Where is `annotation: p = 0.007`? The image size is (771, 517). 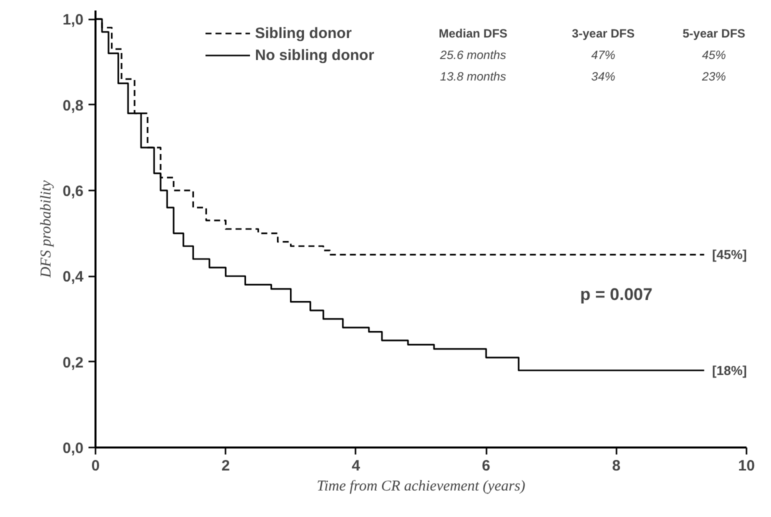
annotation: p = 0.007 is located at coordinates (616, 294).